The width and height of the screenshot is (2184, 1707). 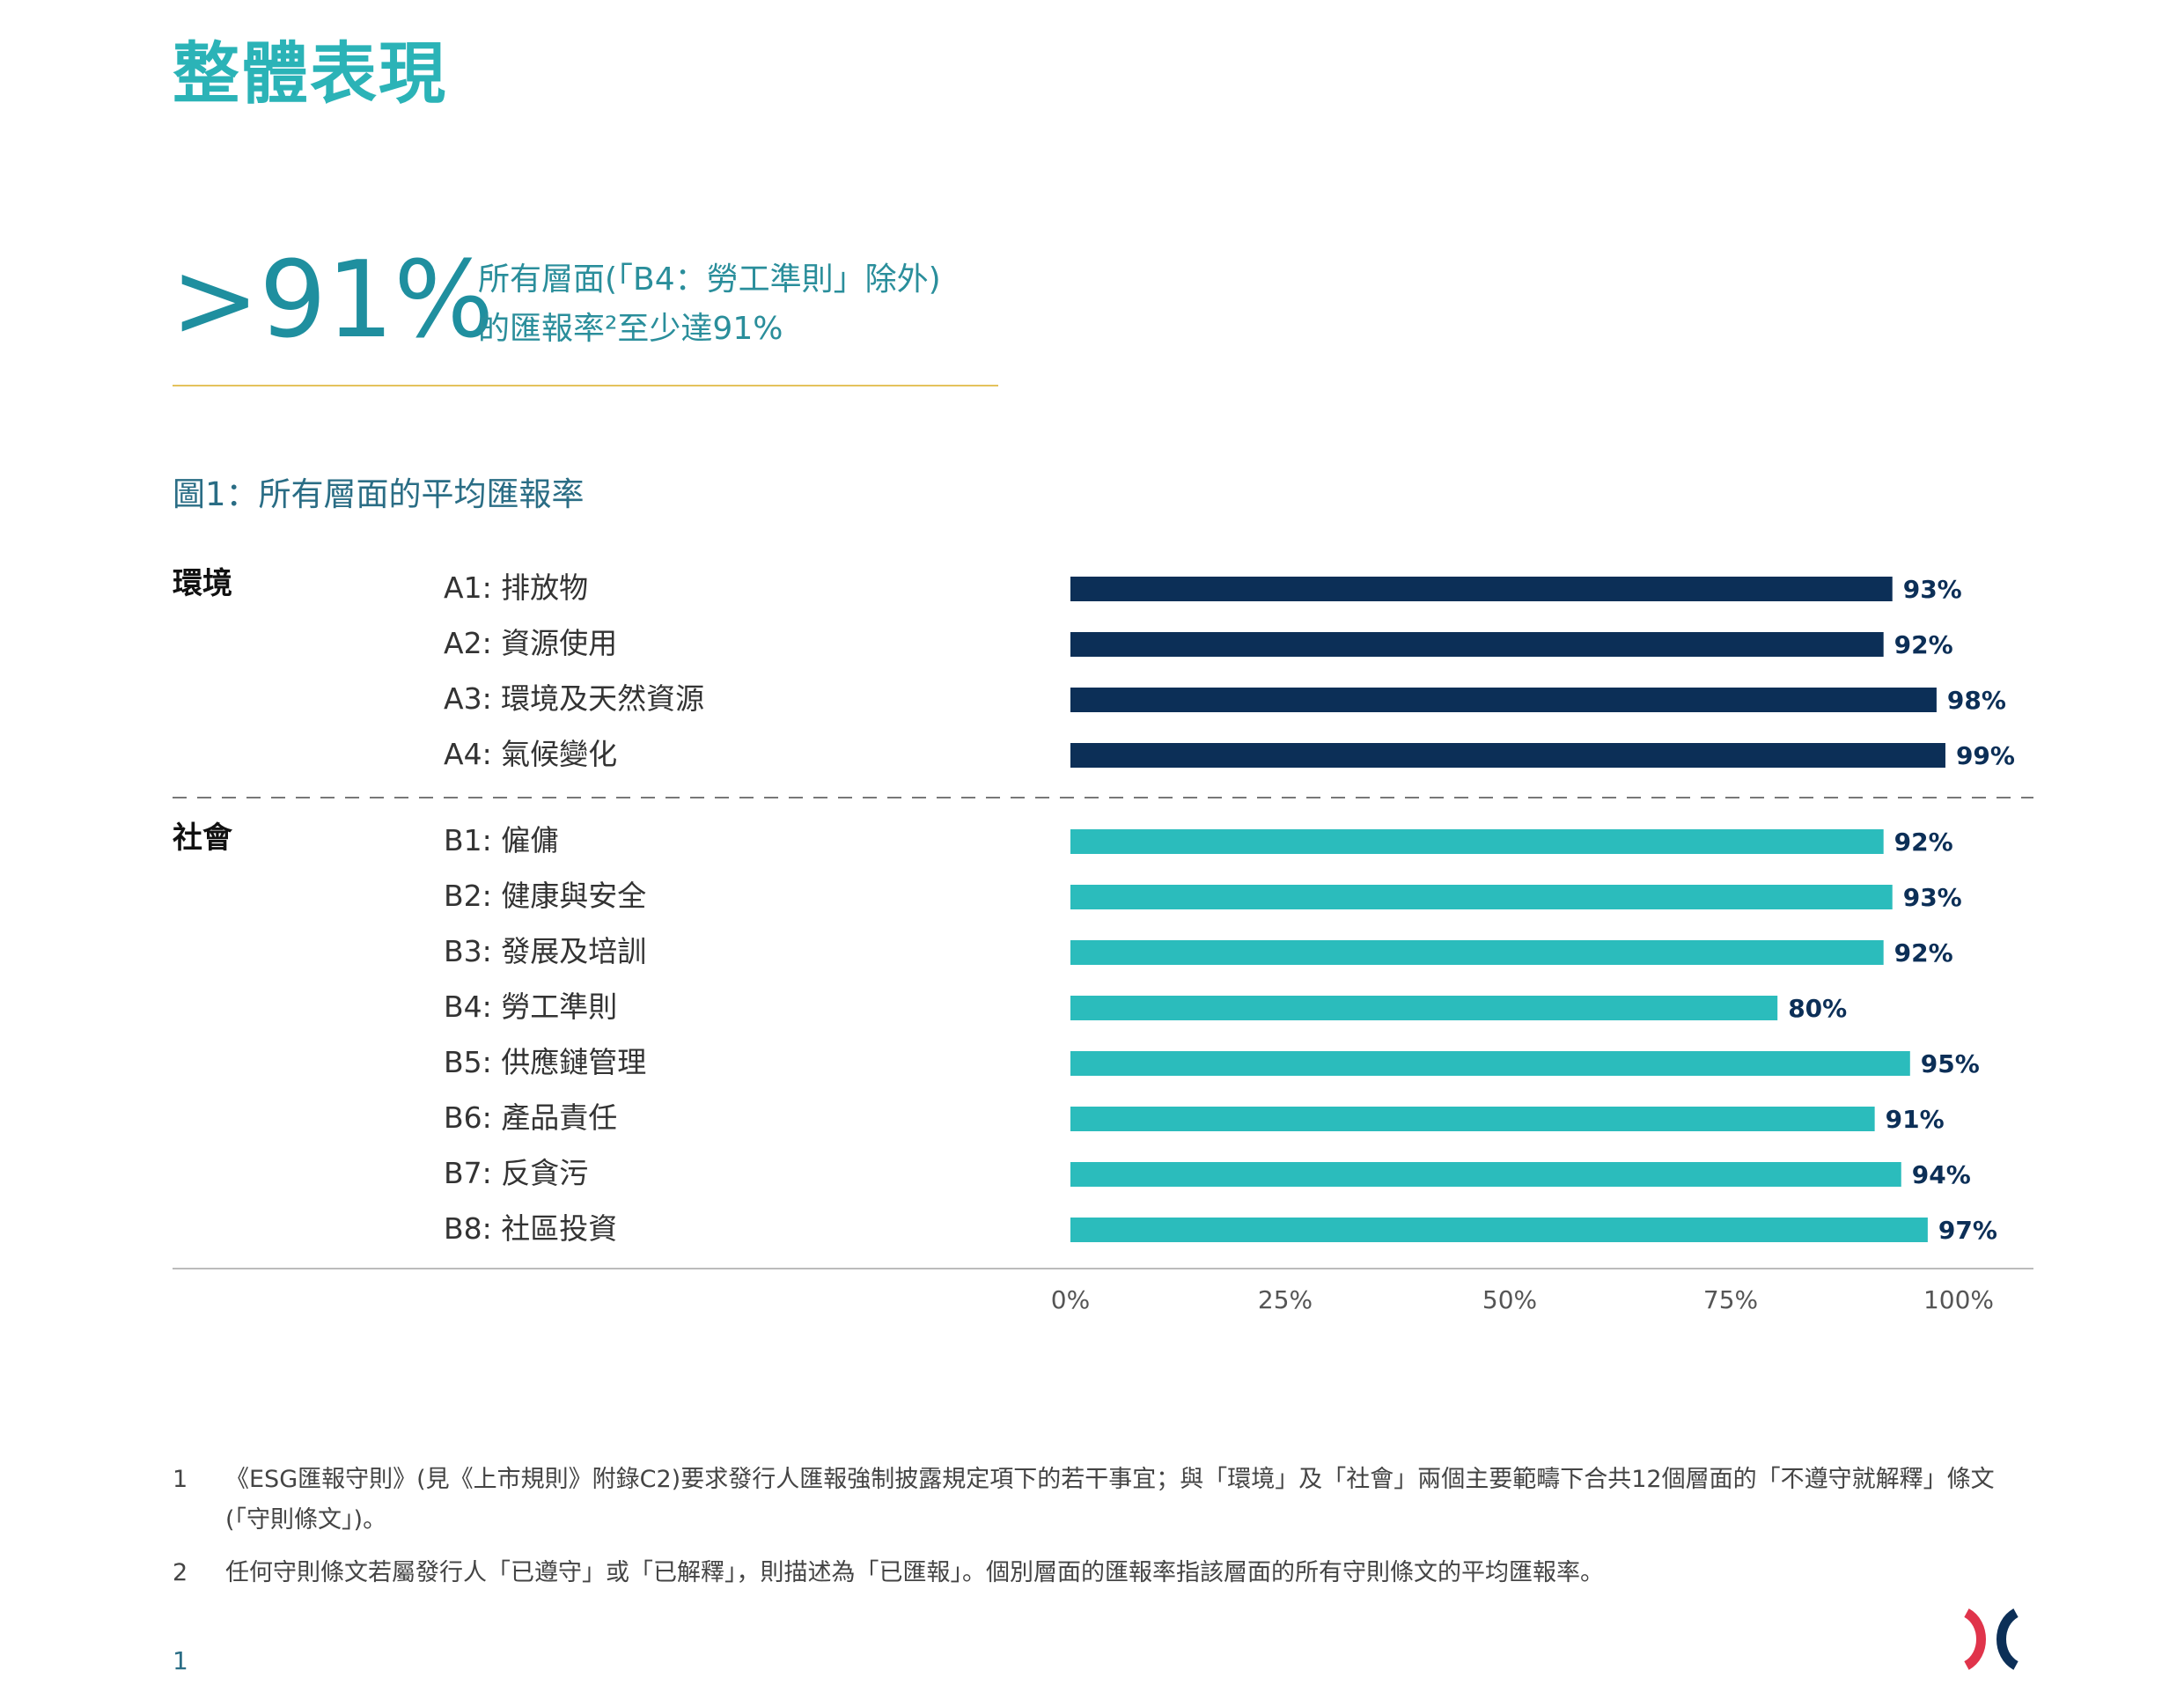 What do you see at coordinates (310, 73) in the screenshot?
I see `page-title: 整體表現` at bounding box center [310, 73].